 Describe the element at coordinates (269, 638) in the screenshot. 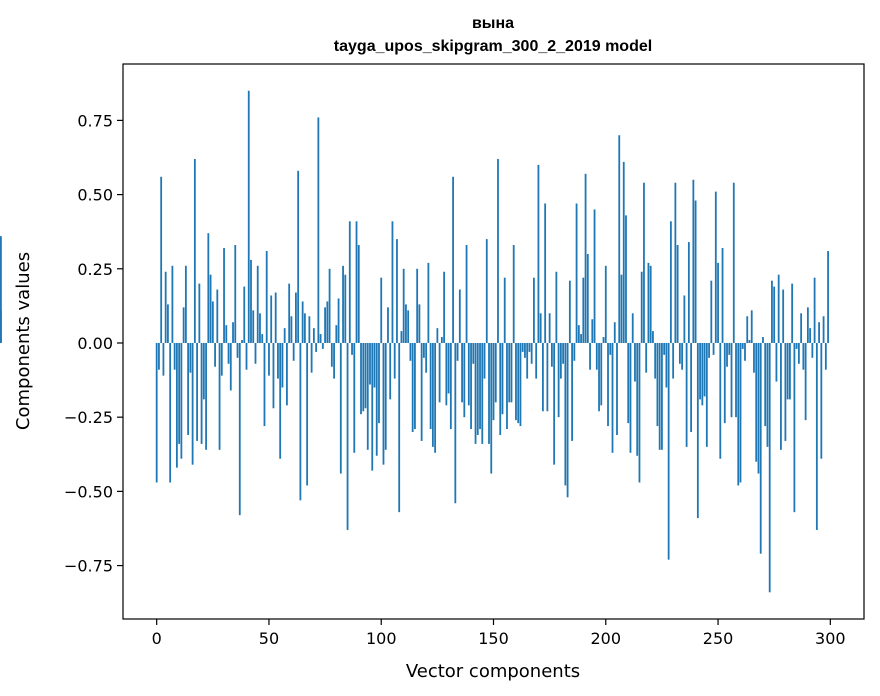

I see `x-tick-label: 50` at that location.